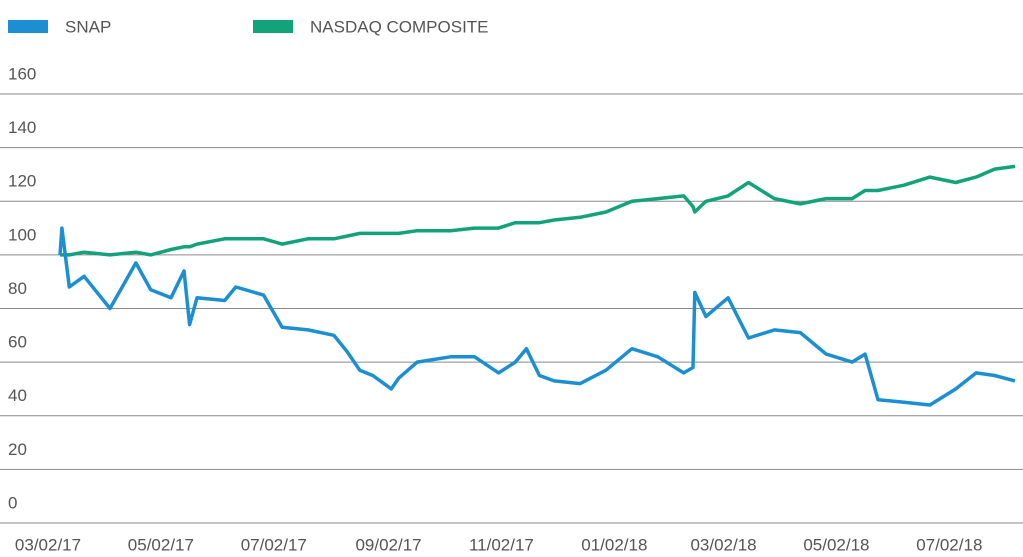 Image resolution: width=1023 pixels, height=557 pixels. I want to click on x-tick-label: 01/02/18, so click(614, 544).